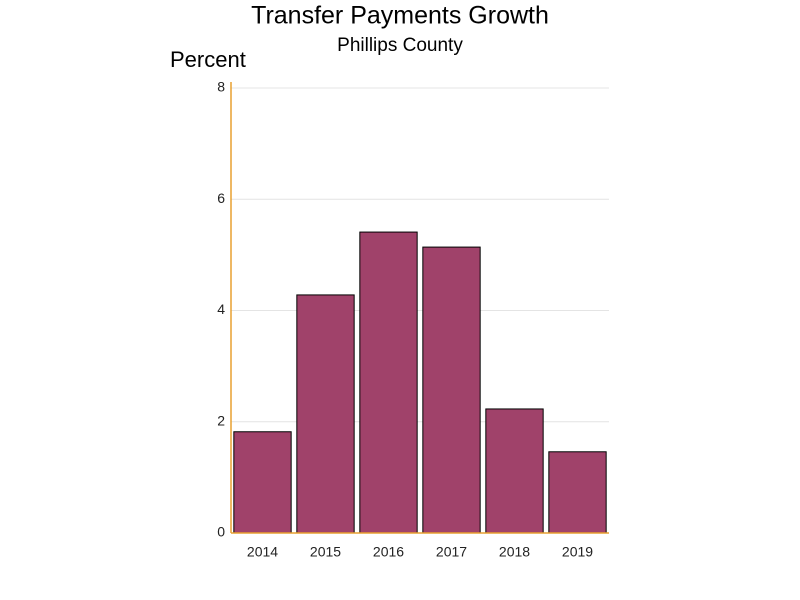 The width and height of the screenshot is (800, 600). I want to click on chart-subtitle: Phillips County, so click(400, 45).